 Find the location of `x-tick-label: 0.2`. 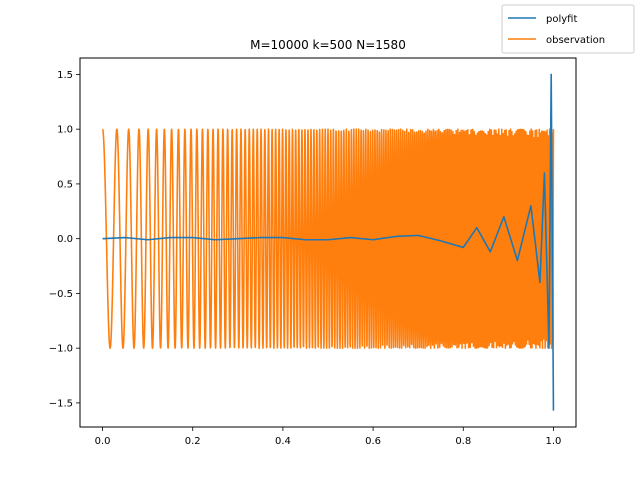

x-tick-label: 0.2 is located at coordinates (193, 441).